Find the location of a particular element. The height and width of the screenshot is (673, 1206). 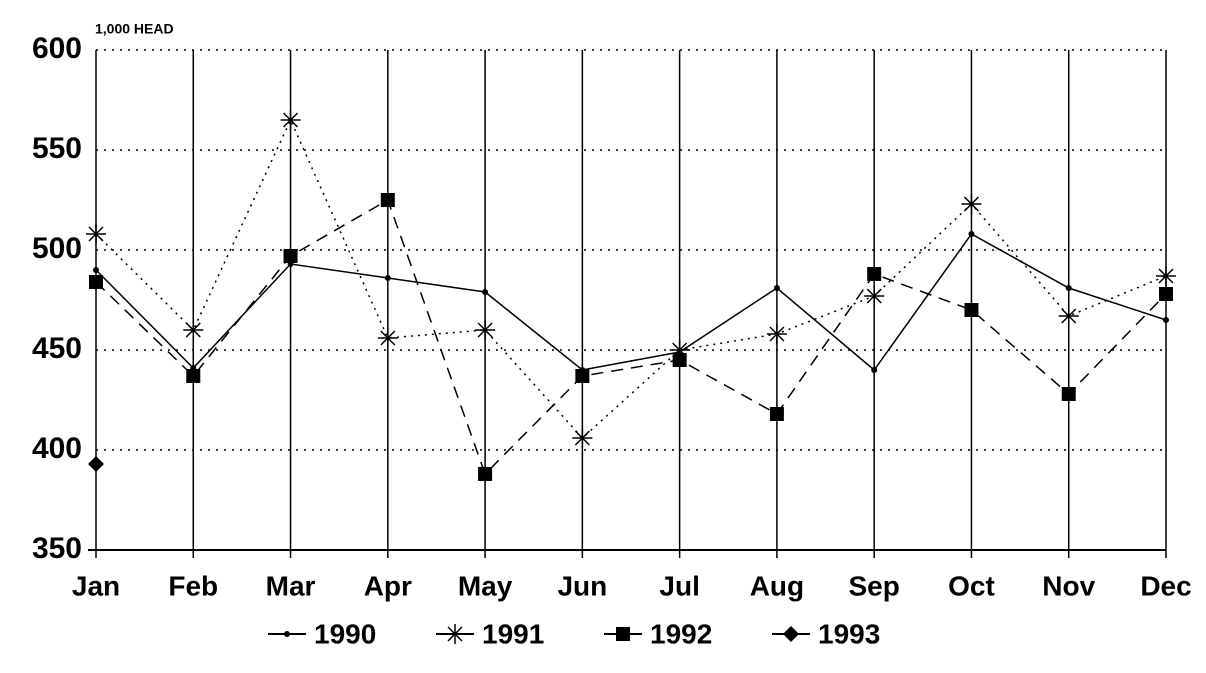

x-tick-label: Aug is located at coordinates (777, 585).